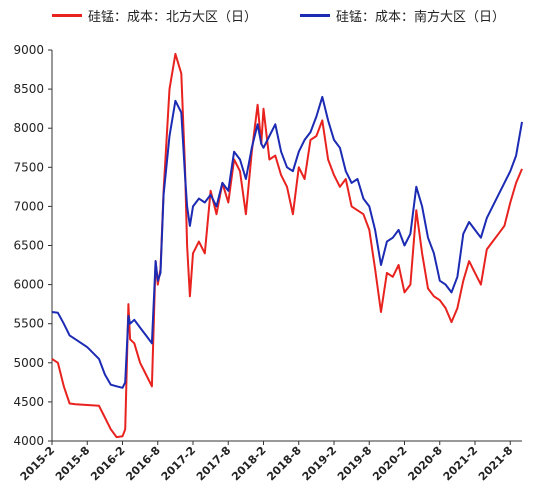  What do you see at coordinates (28, 363) in the screenshot?
I see `y-tick-label: 5000` at bounding box center [28, 363].